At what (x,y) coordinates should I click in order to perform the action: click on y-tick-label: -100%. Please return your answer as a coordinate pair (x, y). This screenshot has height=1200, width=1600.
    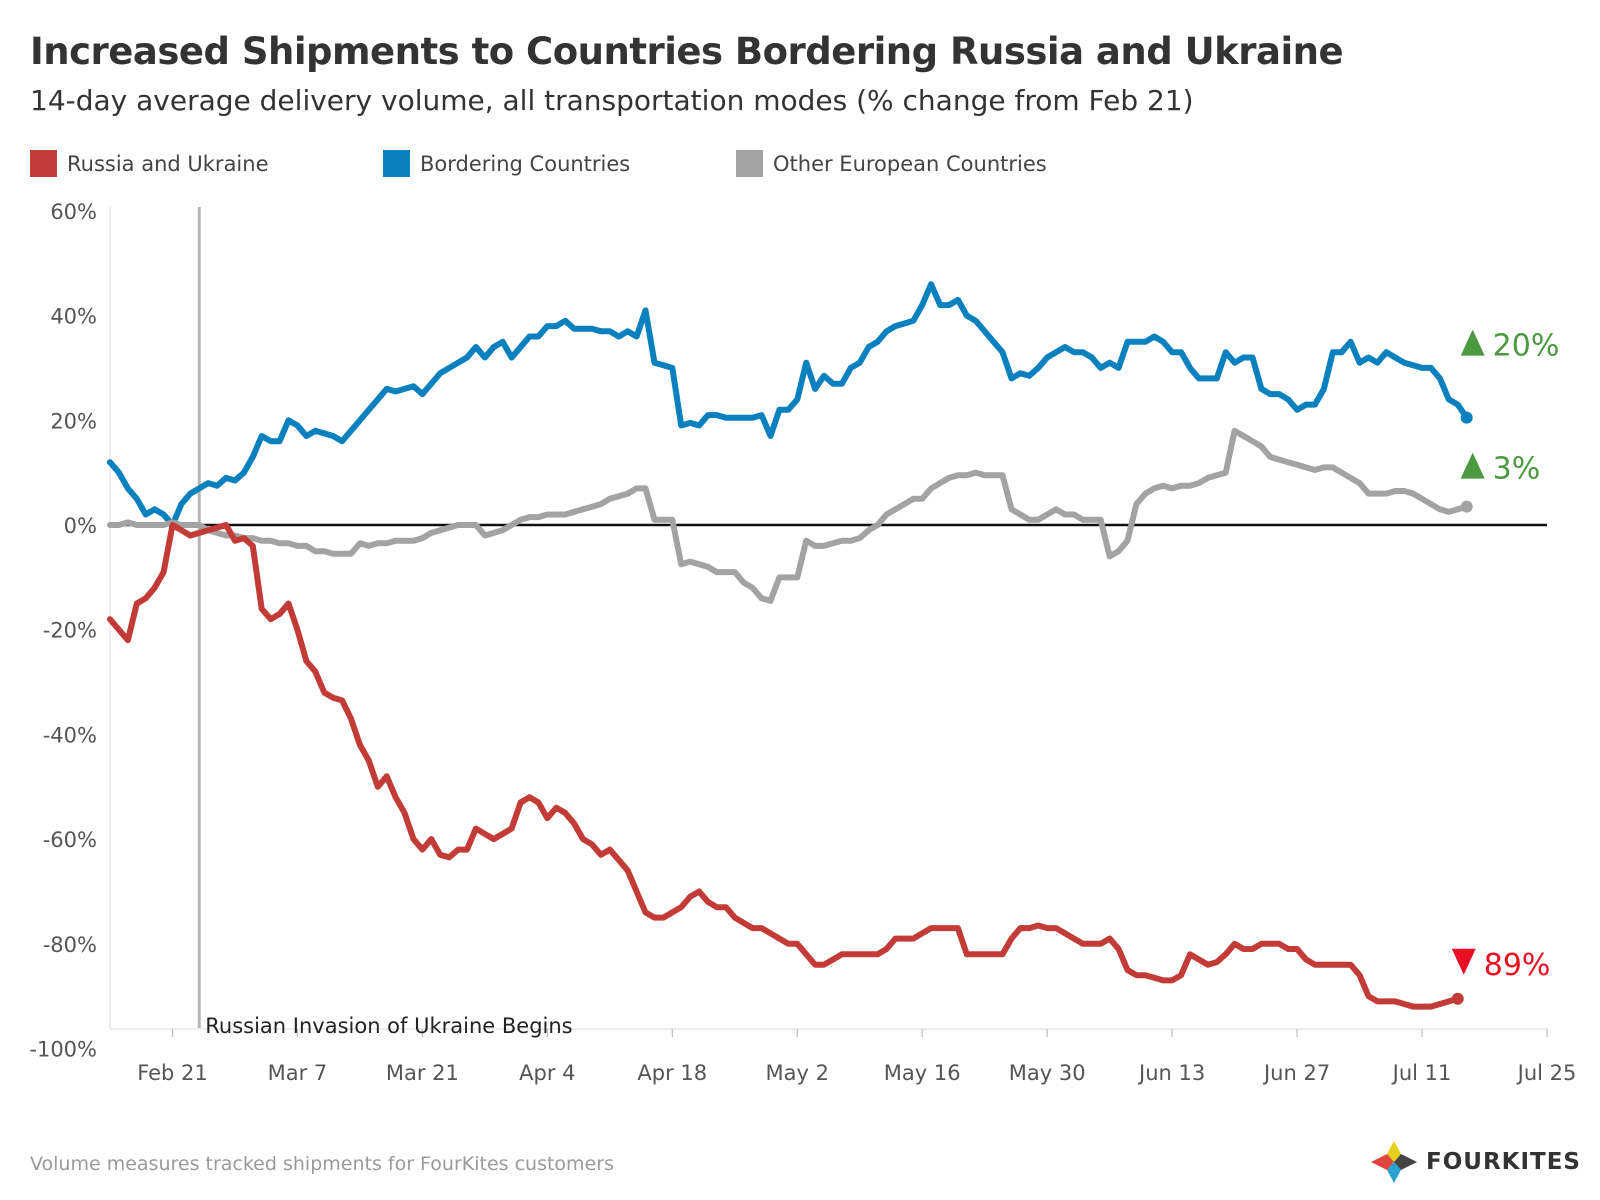
    Looking at the image, I should click on (63, 1050).